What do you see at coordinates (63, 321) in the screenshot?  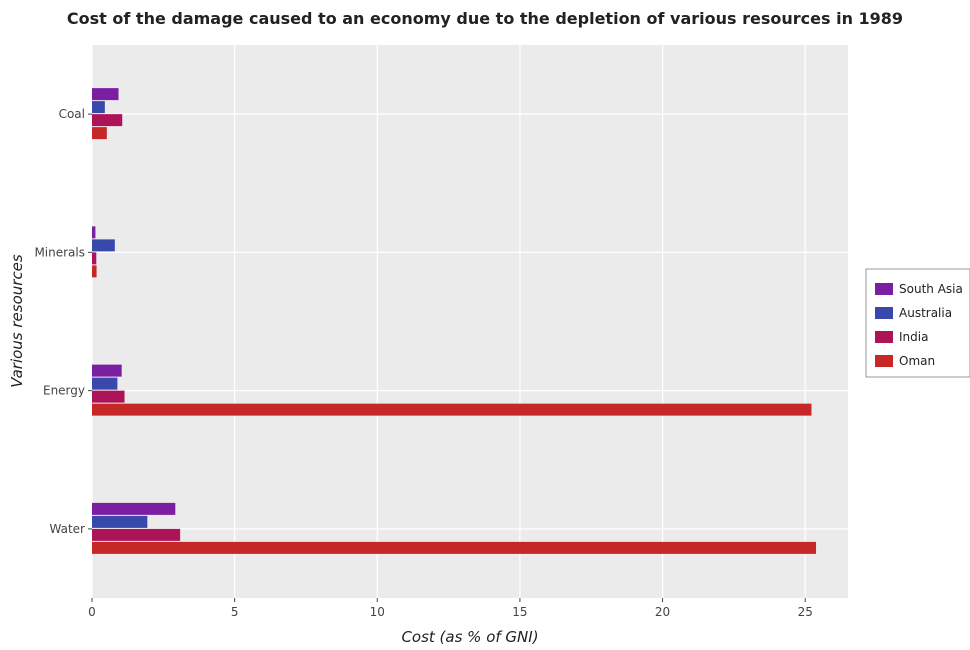 I see `y-ticks: Coal Minerals Energy Water` at bounding box center [63, 321].